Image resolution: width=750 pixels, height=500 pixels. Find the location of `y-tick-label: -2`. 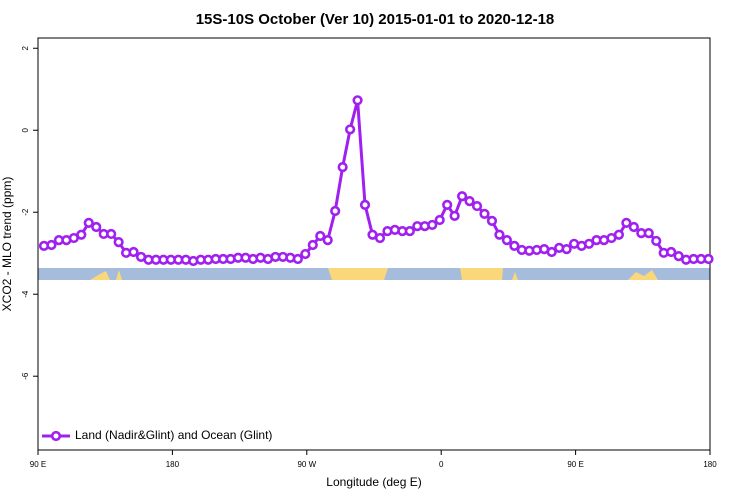

y-tick-label: -2 is located at coordinates (25, 212).